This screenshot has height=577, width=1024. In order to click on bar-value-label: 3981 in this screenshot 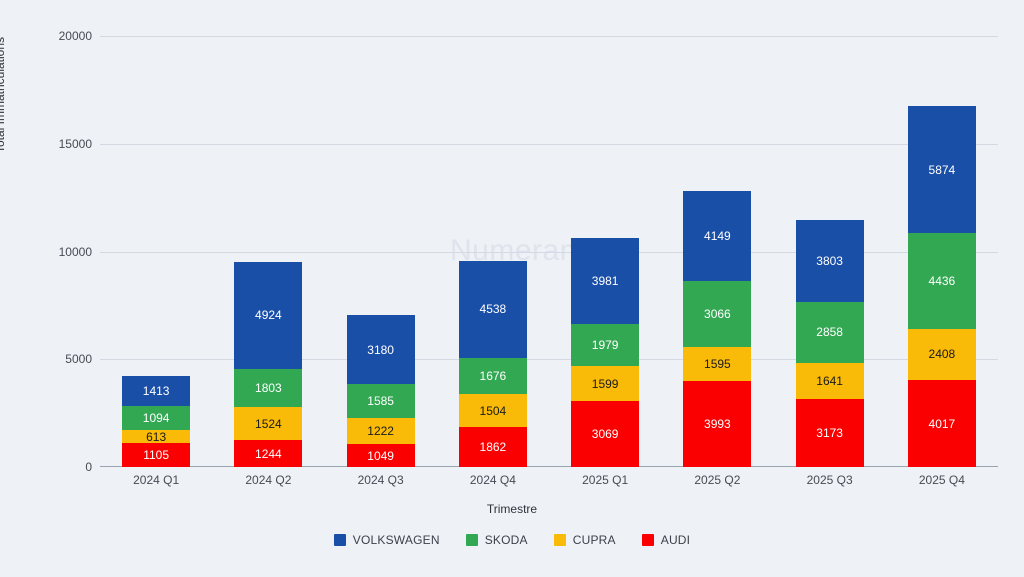, I will do `click(605, 280)`.